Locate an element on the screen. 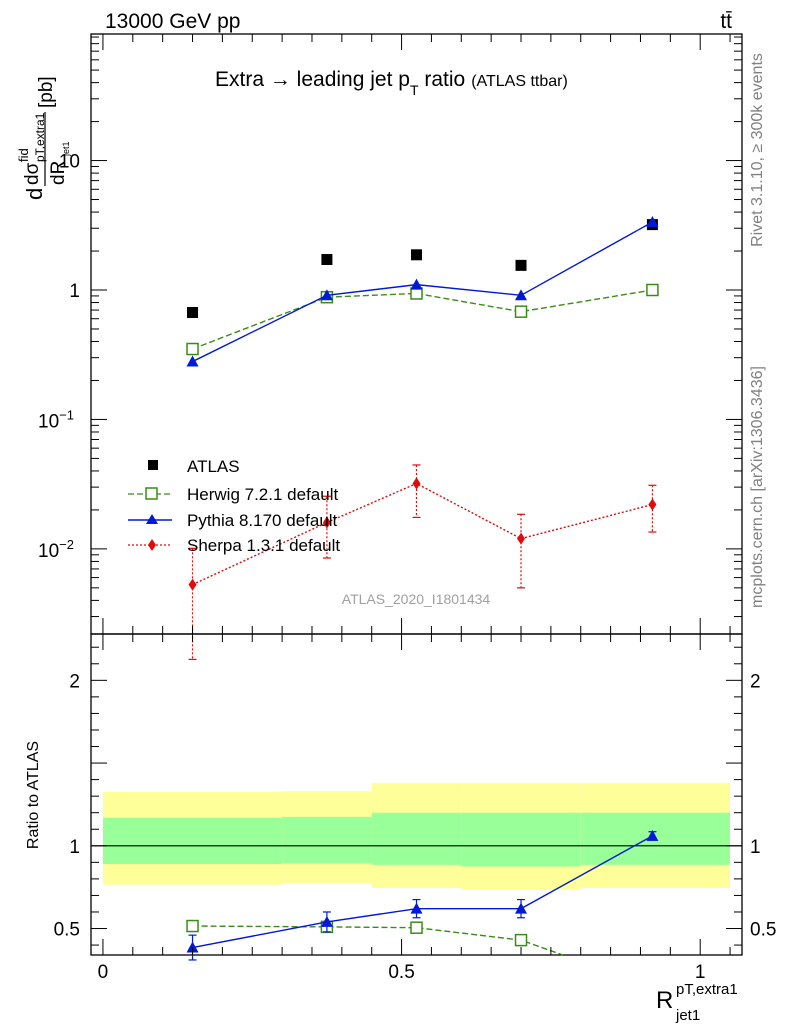 The height and width of the screenshot is (1024, 786). main-y-axis-label: d dσ fid pT,extra1 dR jet1 [pb] is located at coordinates (43, 138).